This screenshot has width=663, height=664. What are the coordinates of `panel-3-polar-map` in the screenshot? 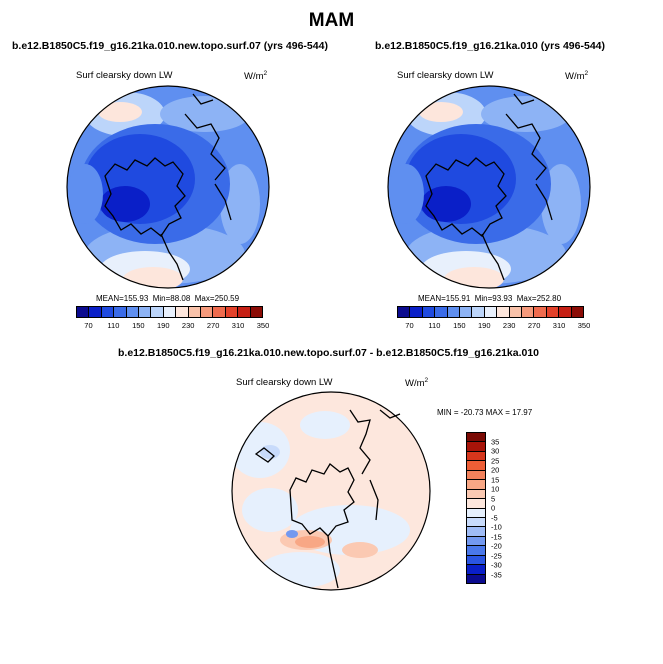 It's located at (331, 491).